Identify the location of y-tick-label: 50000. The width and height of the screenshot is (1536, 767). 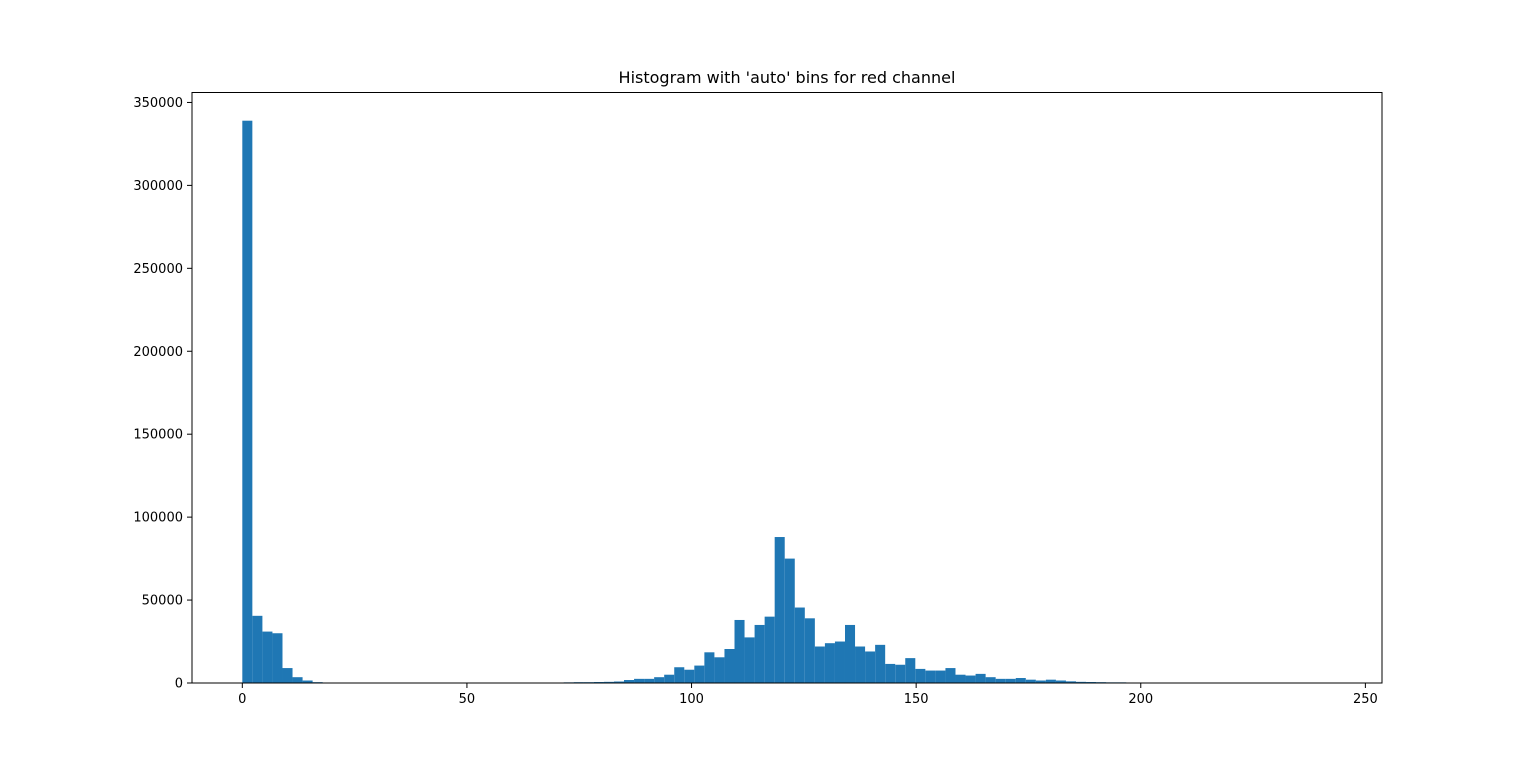
(162, 601).